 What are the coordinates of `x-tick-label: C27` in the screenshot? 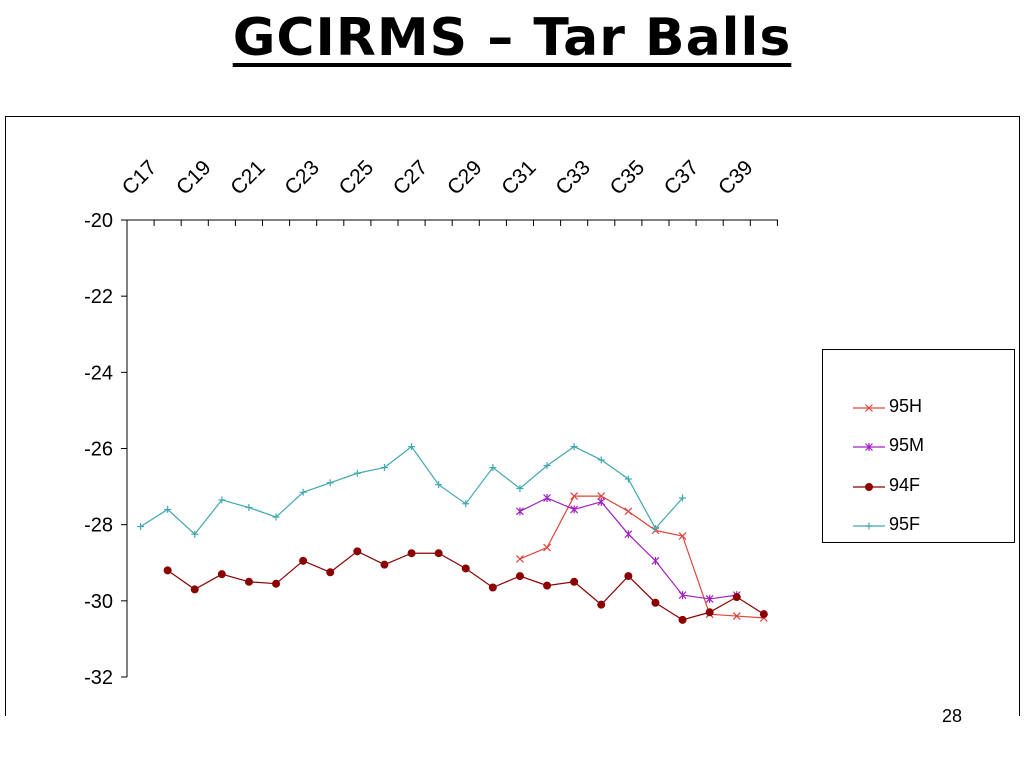 It's located at (411, 178).